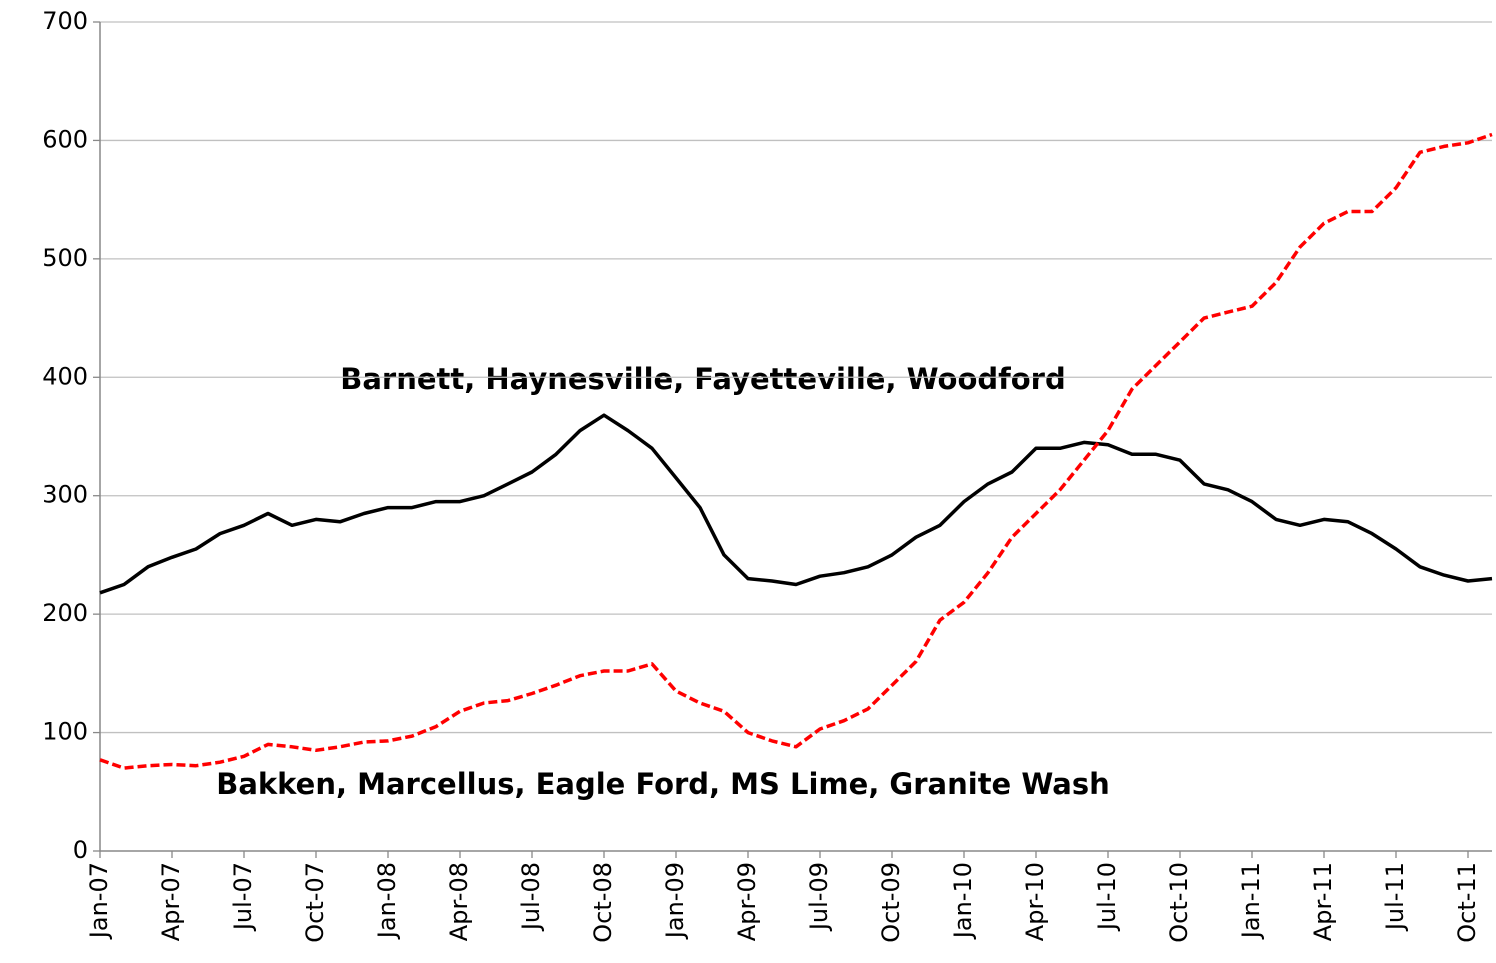  I want to click on x-tick-label: Jul-10, so click(1107, 897).